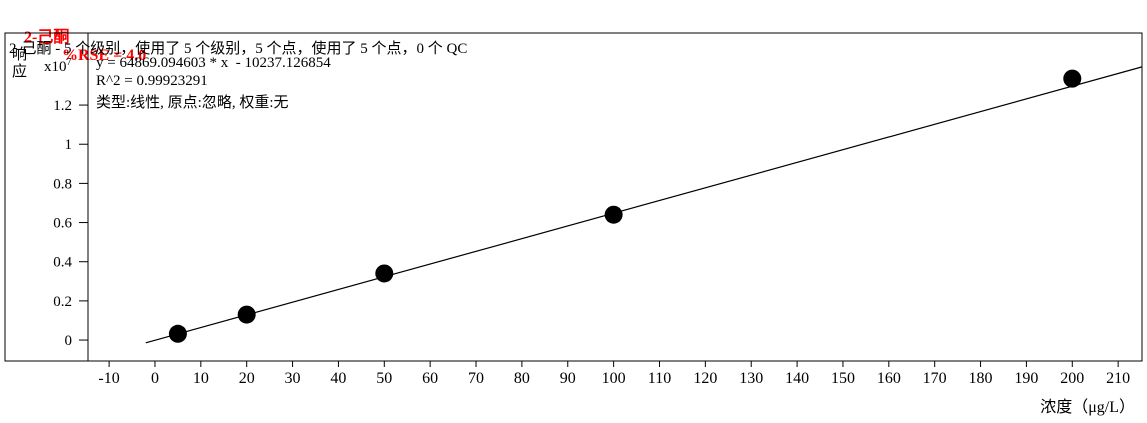  What do you see at coordinates (201, 378) in the screenshot?
I see `x-tick-label: 10` at bounding box center [201, 378].